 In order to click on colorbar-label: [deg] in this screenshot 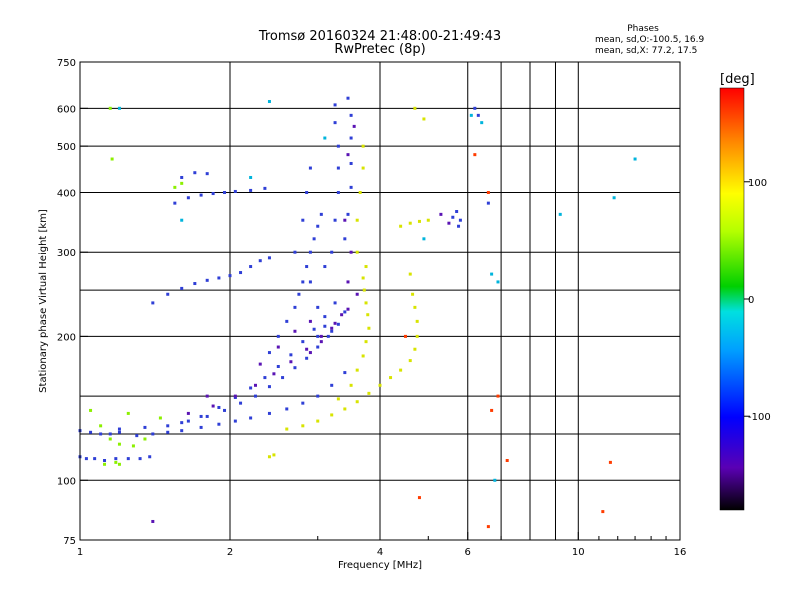, I will do `click(737, 79)`.